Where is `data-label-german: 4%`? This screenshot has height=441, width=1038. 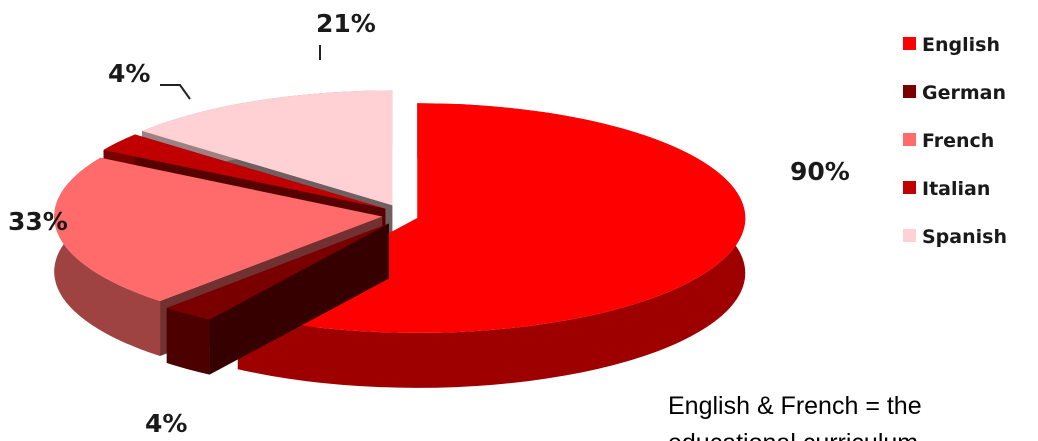 data-label-german: 4% is located at coordinates (166, 423).